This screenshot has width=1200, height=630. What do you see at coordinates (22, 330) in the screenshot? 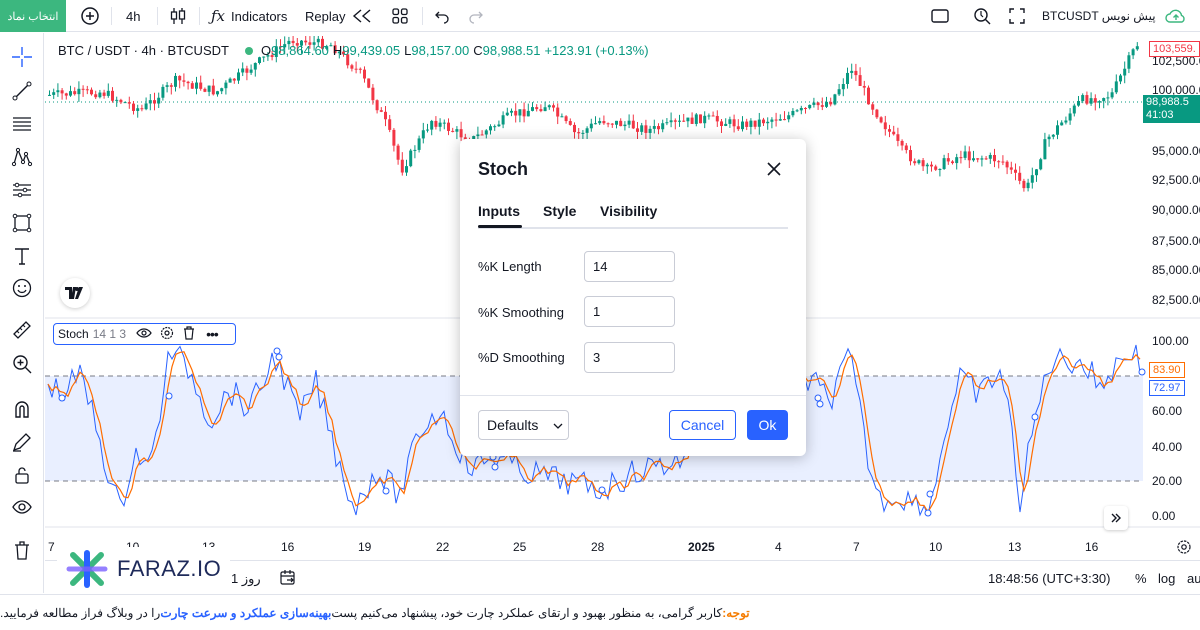
I see `measure-tool` at bounding box center [22, 330].